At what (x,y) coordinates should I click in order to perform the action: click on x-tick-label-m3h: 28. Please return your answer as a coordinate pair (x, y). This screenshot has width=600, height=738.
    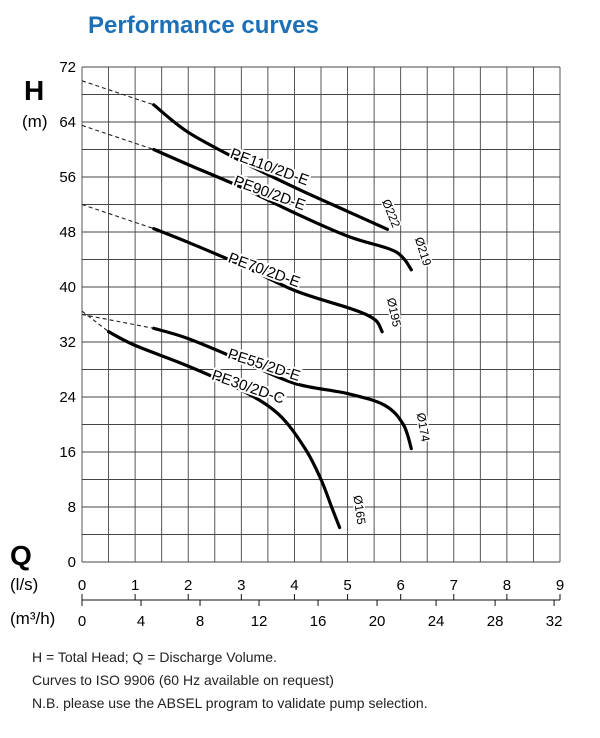
    Looking at the image, I should click on (495, 621).